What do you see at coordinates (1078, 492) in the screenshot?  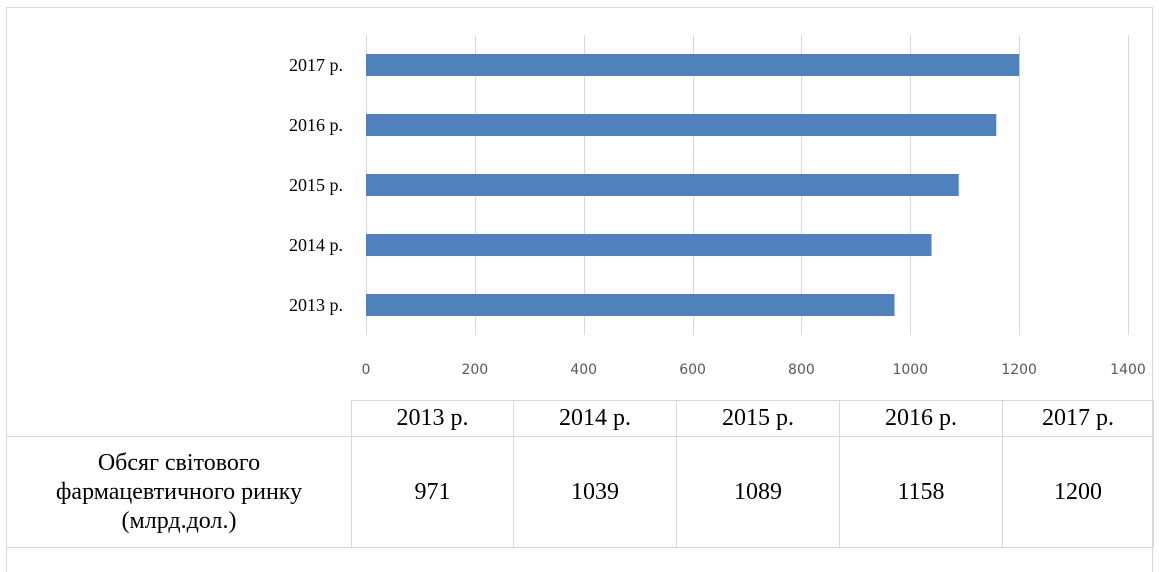 I see `table-value-cell: 1200` at bounding box center [1078, 492].